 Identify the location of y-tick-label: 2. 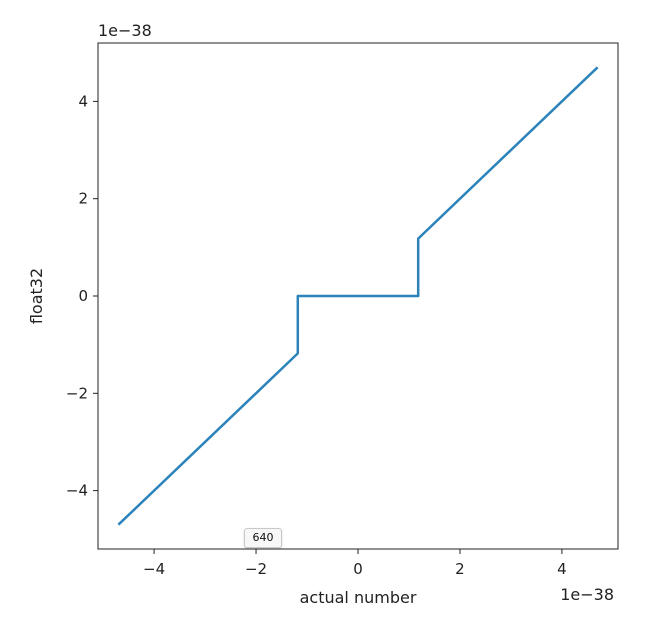
(83, 199).